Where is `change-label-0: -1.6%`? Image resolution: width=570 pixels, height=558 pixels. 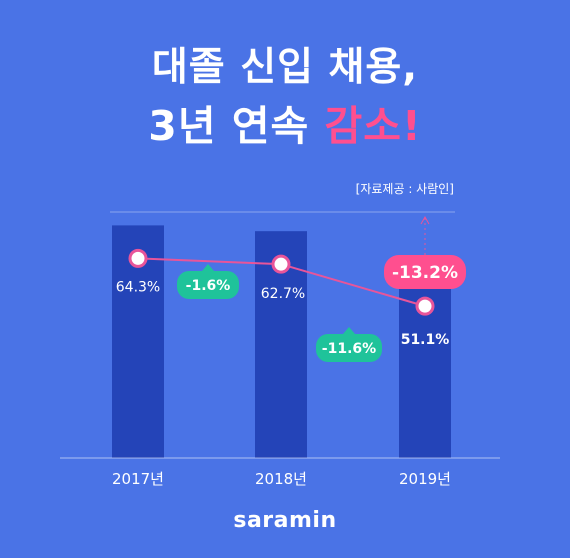 change-label-0: -1.6% is located at coordinates (208, 286).